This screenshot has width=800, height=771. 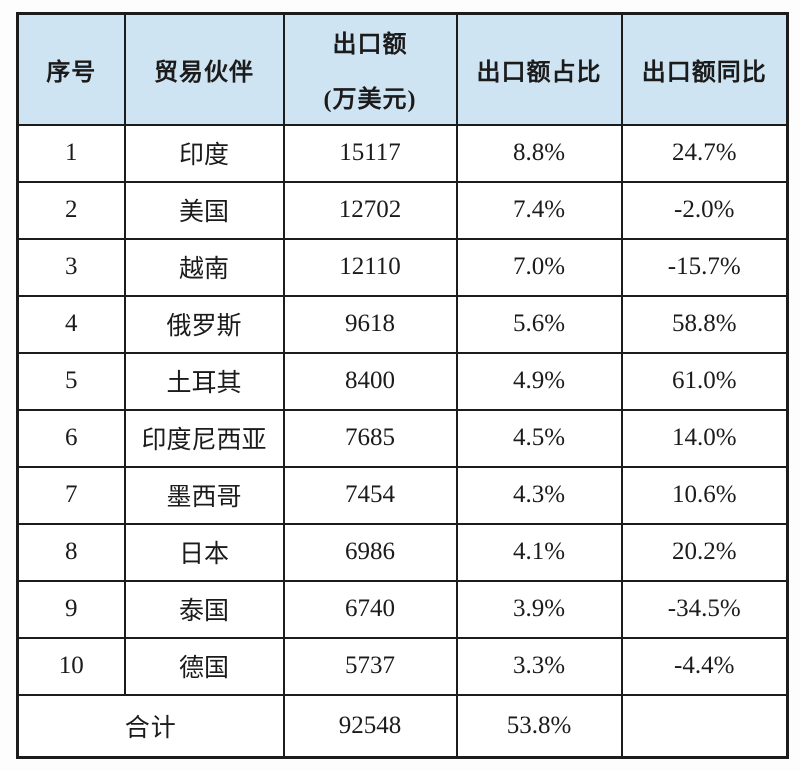 I want to click on cell-export: 6740, so click(x=370, y=609).